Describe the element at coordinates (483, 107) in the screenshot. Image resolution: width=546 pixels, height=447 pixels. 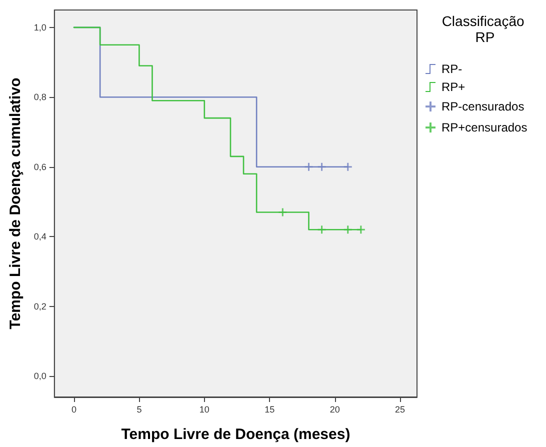
I see `legend-label: RP-censurados` at that location.